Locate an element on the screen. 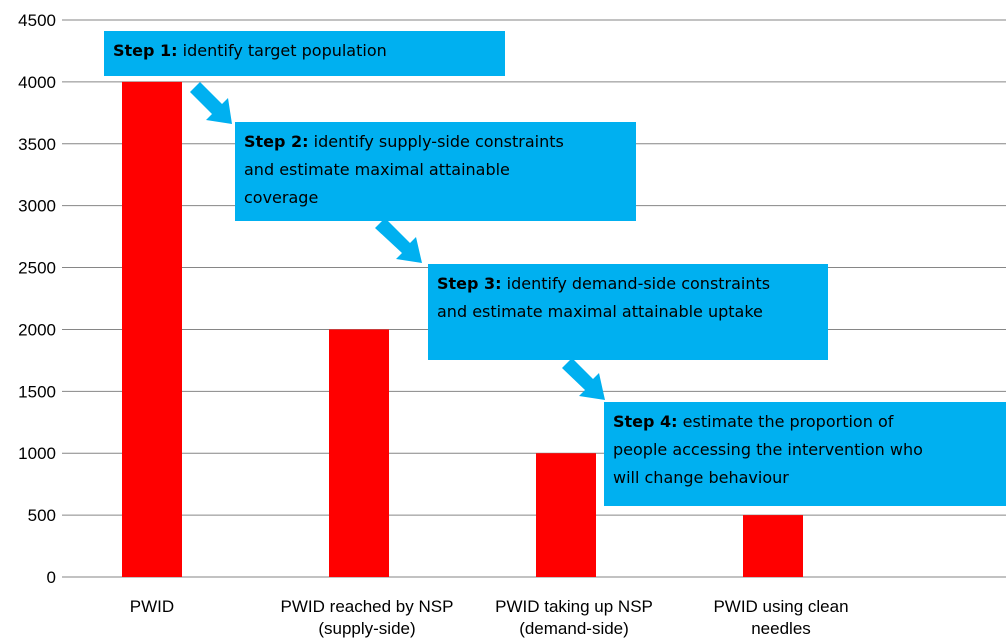 Image resolution: width=1006 pixels, height=644 pixels. annotation-line: and estimate maximal attainable uptake is located at coordinates (600, 311).